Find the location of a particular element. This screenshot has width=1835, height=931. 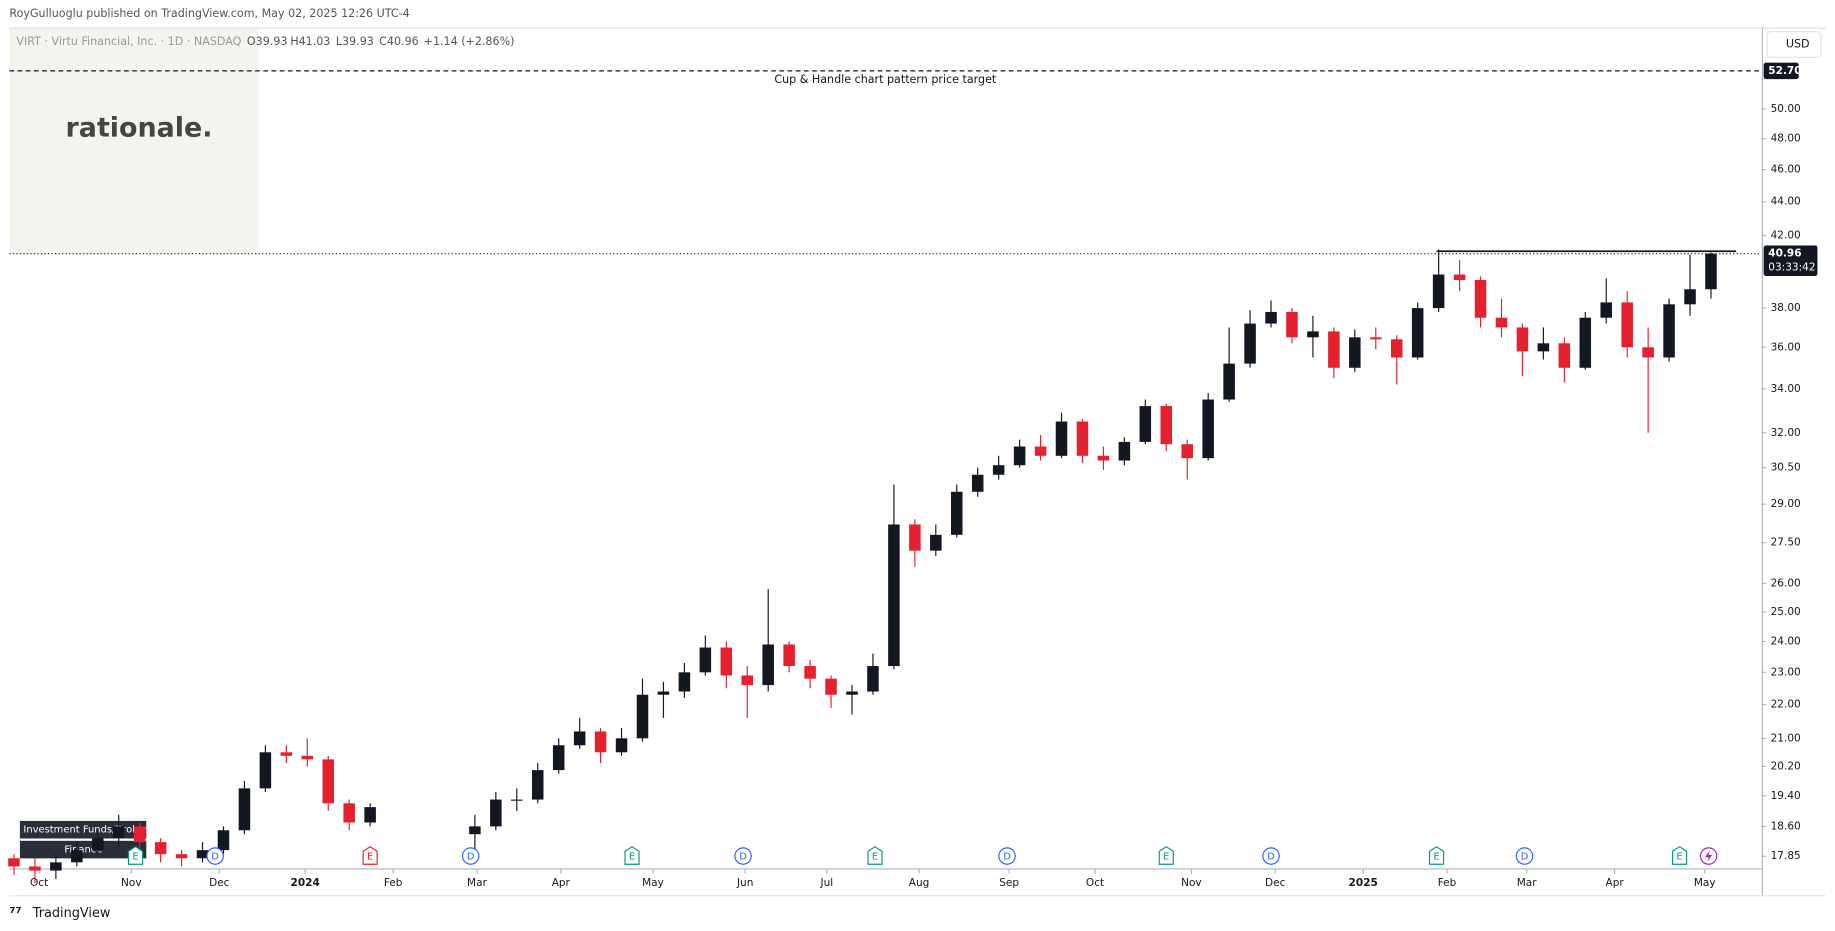

target-label-box is located at coordinates (1781, 71).